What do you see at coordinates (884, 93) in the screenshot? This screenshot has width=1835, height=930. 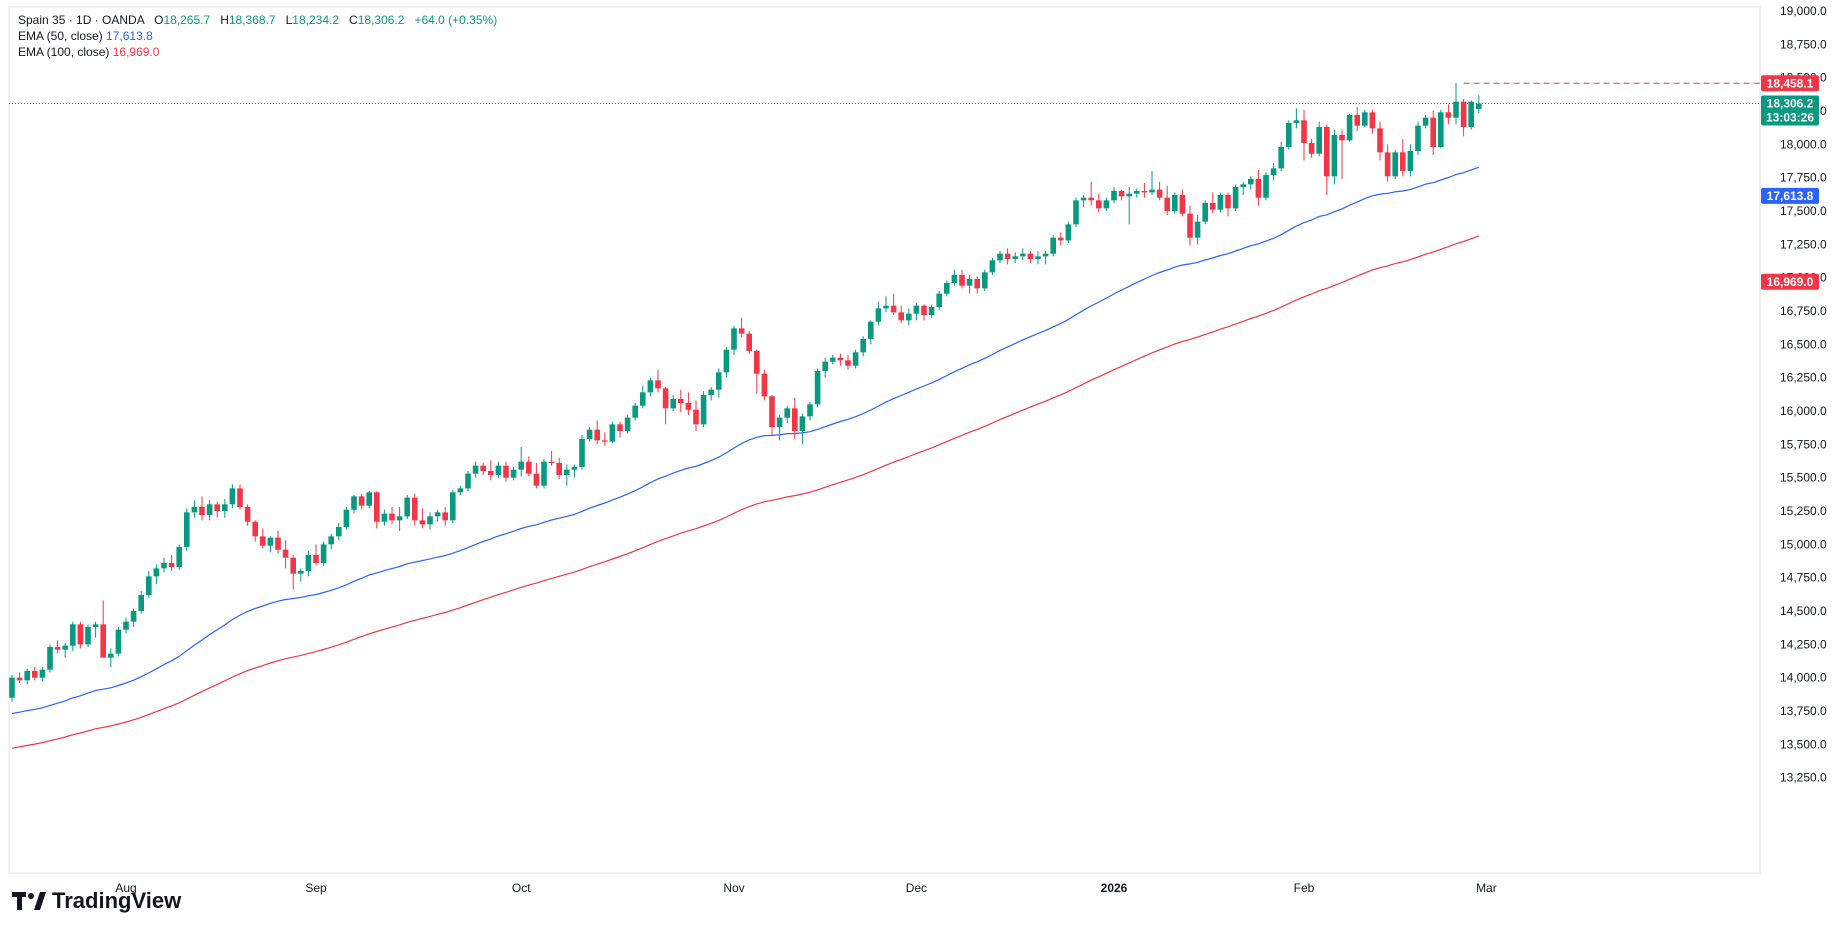 I see `reference-lines` at bounding box center [884, 93].